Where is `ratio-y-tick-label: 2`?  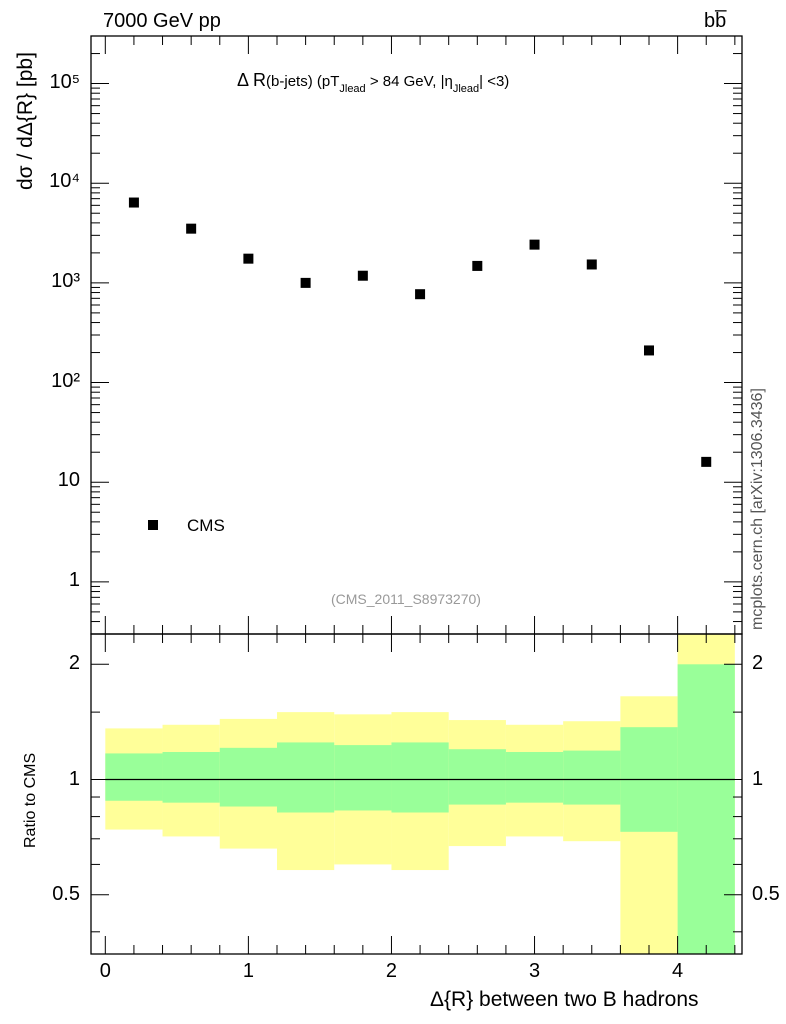
ratio-y-tick-label: 2 is located at coordinates (74, 663).